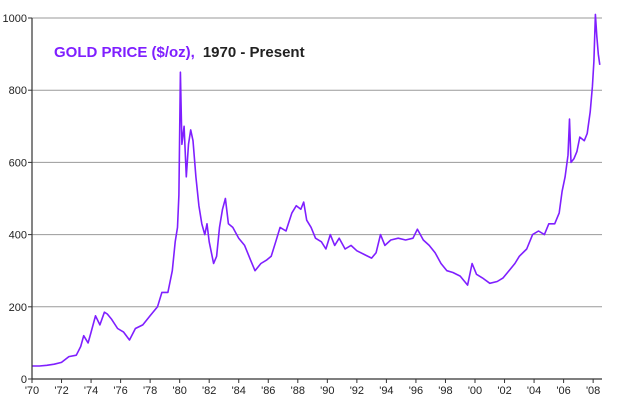 Image resolution: width=640 pixels, height=416 pixels. What do you see at coordinates (17, 199) in the screenshot?
I see `y-axis-ticks: 0 200 400 600 800 1000` at bounding box center [17, 199].